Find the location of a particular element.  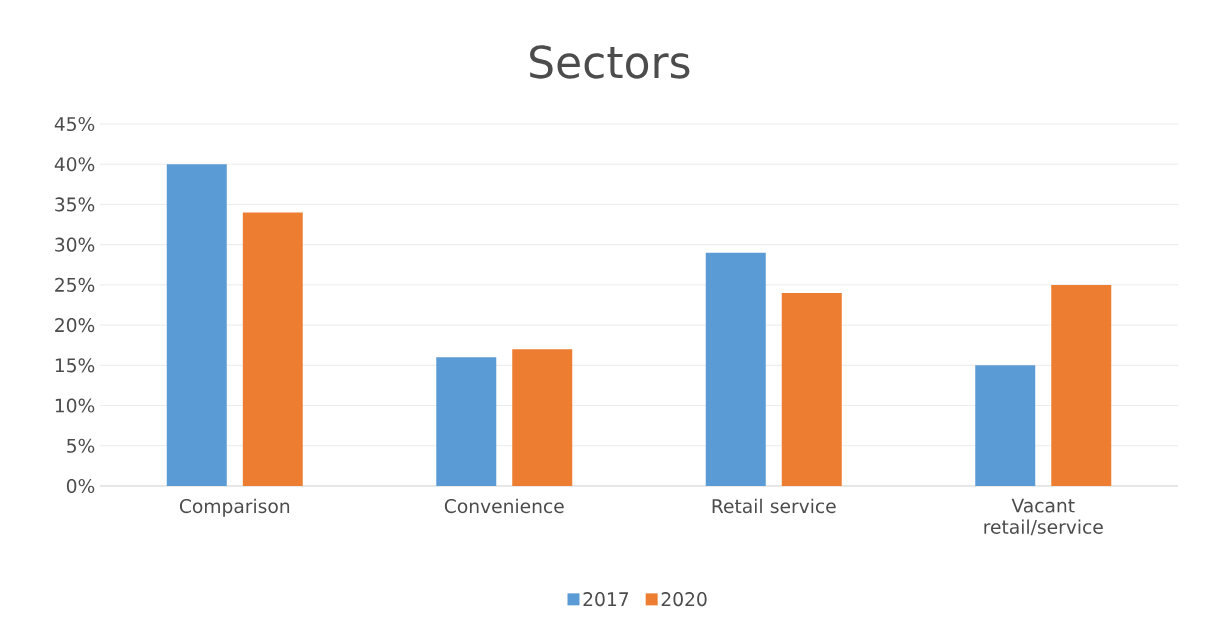

y-tick-label: 45% is located at coordinates (74, 124).